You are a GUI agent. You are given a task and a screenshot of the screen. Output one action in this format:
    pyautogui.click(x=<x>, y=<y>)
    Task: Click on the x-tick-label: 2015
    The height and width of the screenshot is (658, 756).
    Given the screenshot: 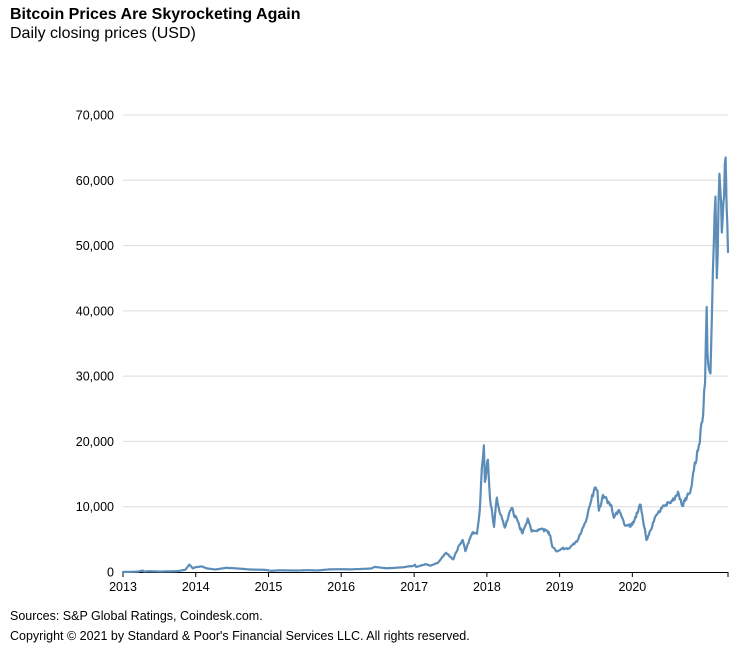 What is the action you would take?
    pyautogui.click(x=269, y=587)
    